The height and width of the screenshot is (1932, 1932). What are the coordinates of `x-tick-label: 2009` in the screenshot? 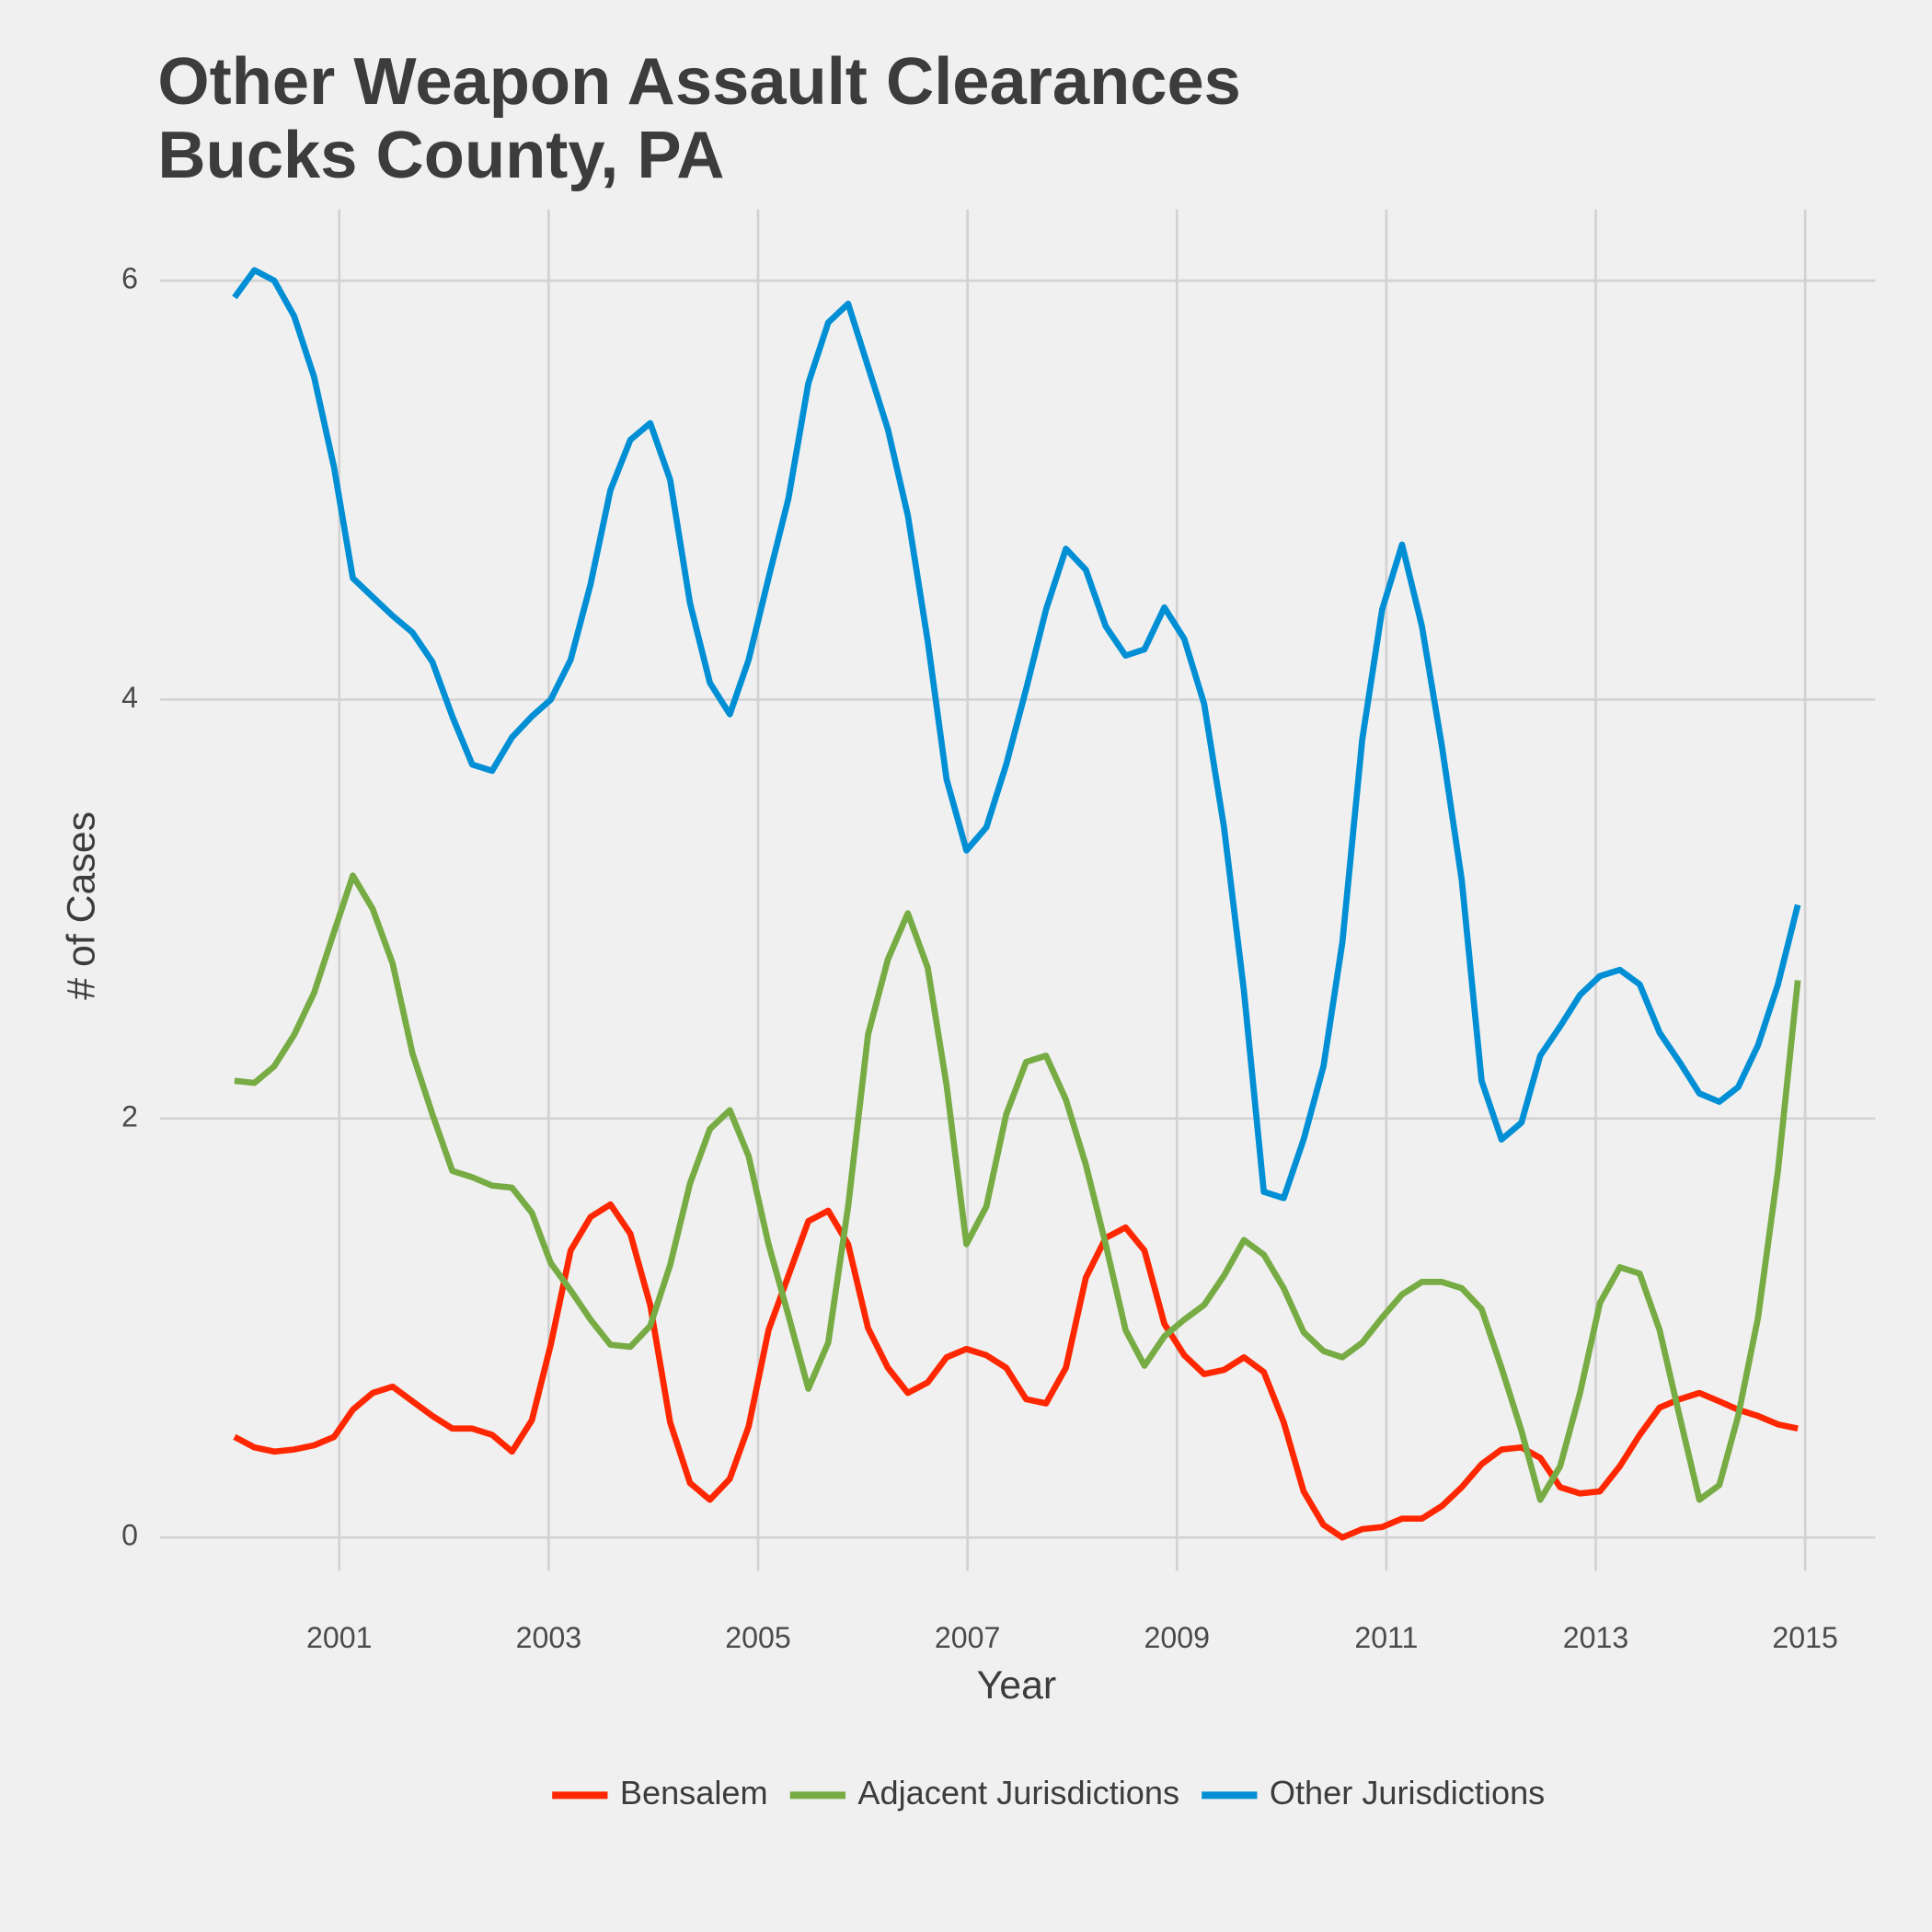 It's located at (1177, 1637).